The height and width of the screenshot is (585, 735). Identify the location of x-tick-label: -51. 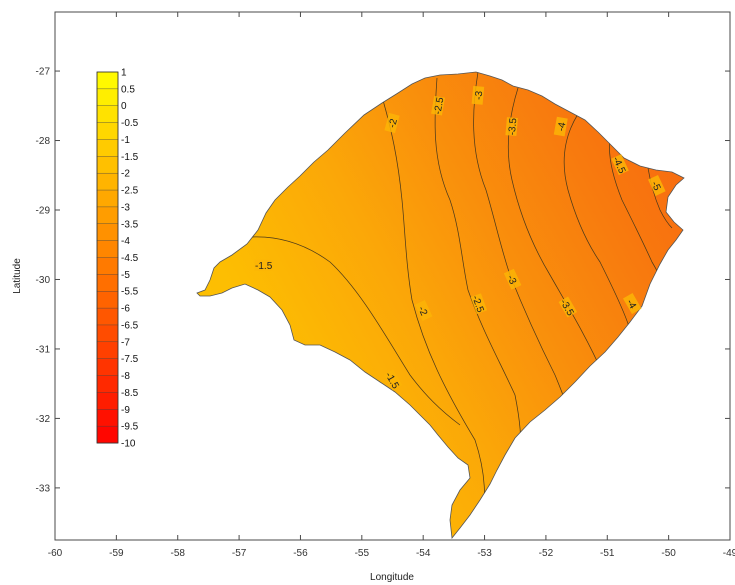
(607, 553).